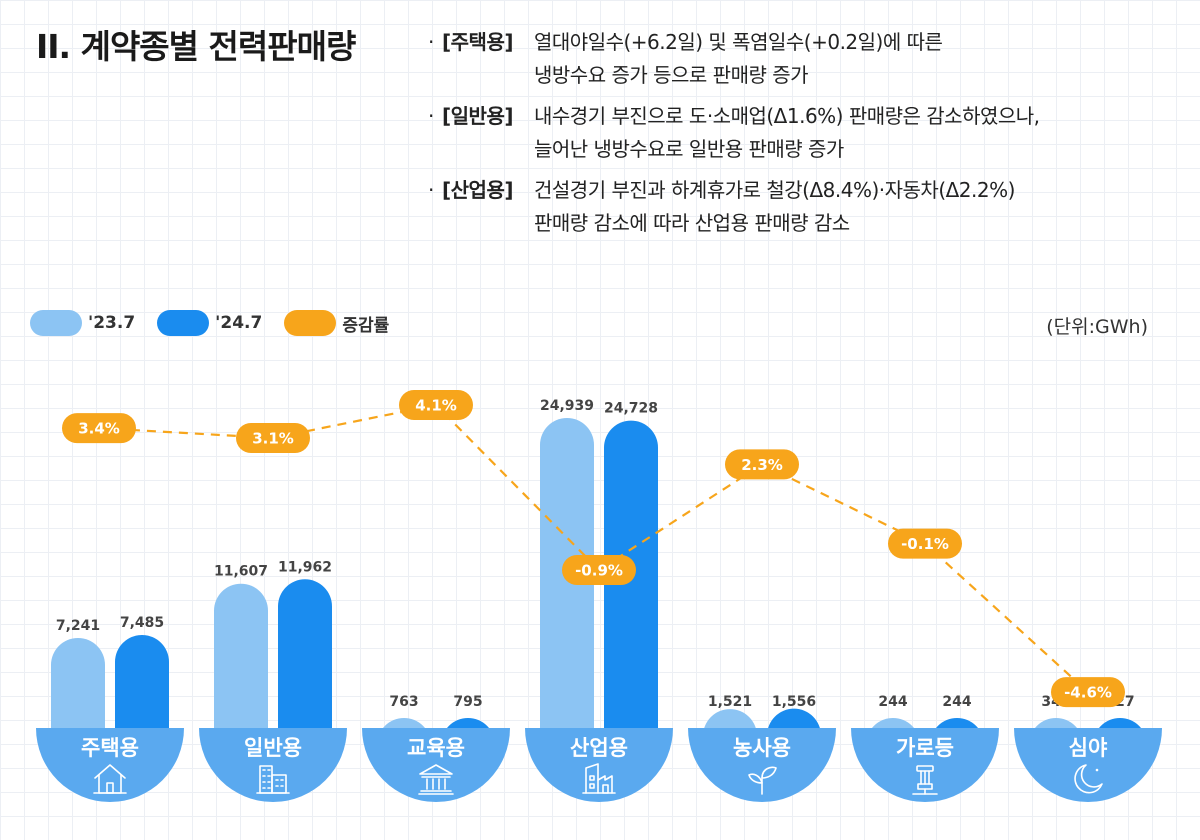 This screenshot has height=840, width=1200. I want to click on note-line: 냉방수요 증가 등으로 판매량 증가, so click(671, 75).